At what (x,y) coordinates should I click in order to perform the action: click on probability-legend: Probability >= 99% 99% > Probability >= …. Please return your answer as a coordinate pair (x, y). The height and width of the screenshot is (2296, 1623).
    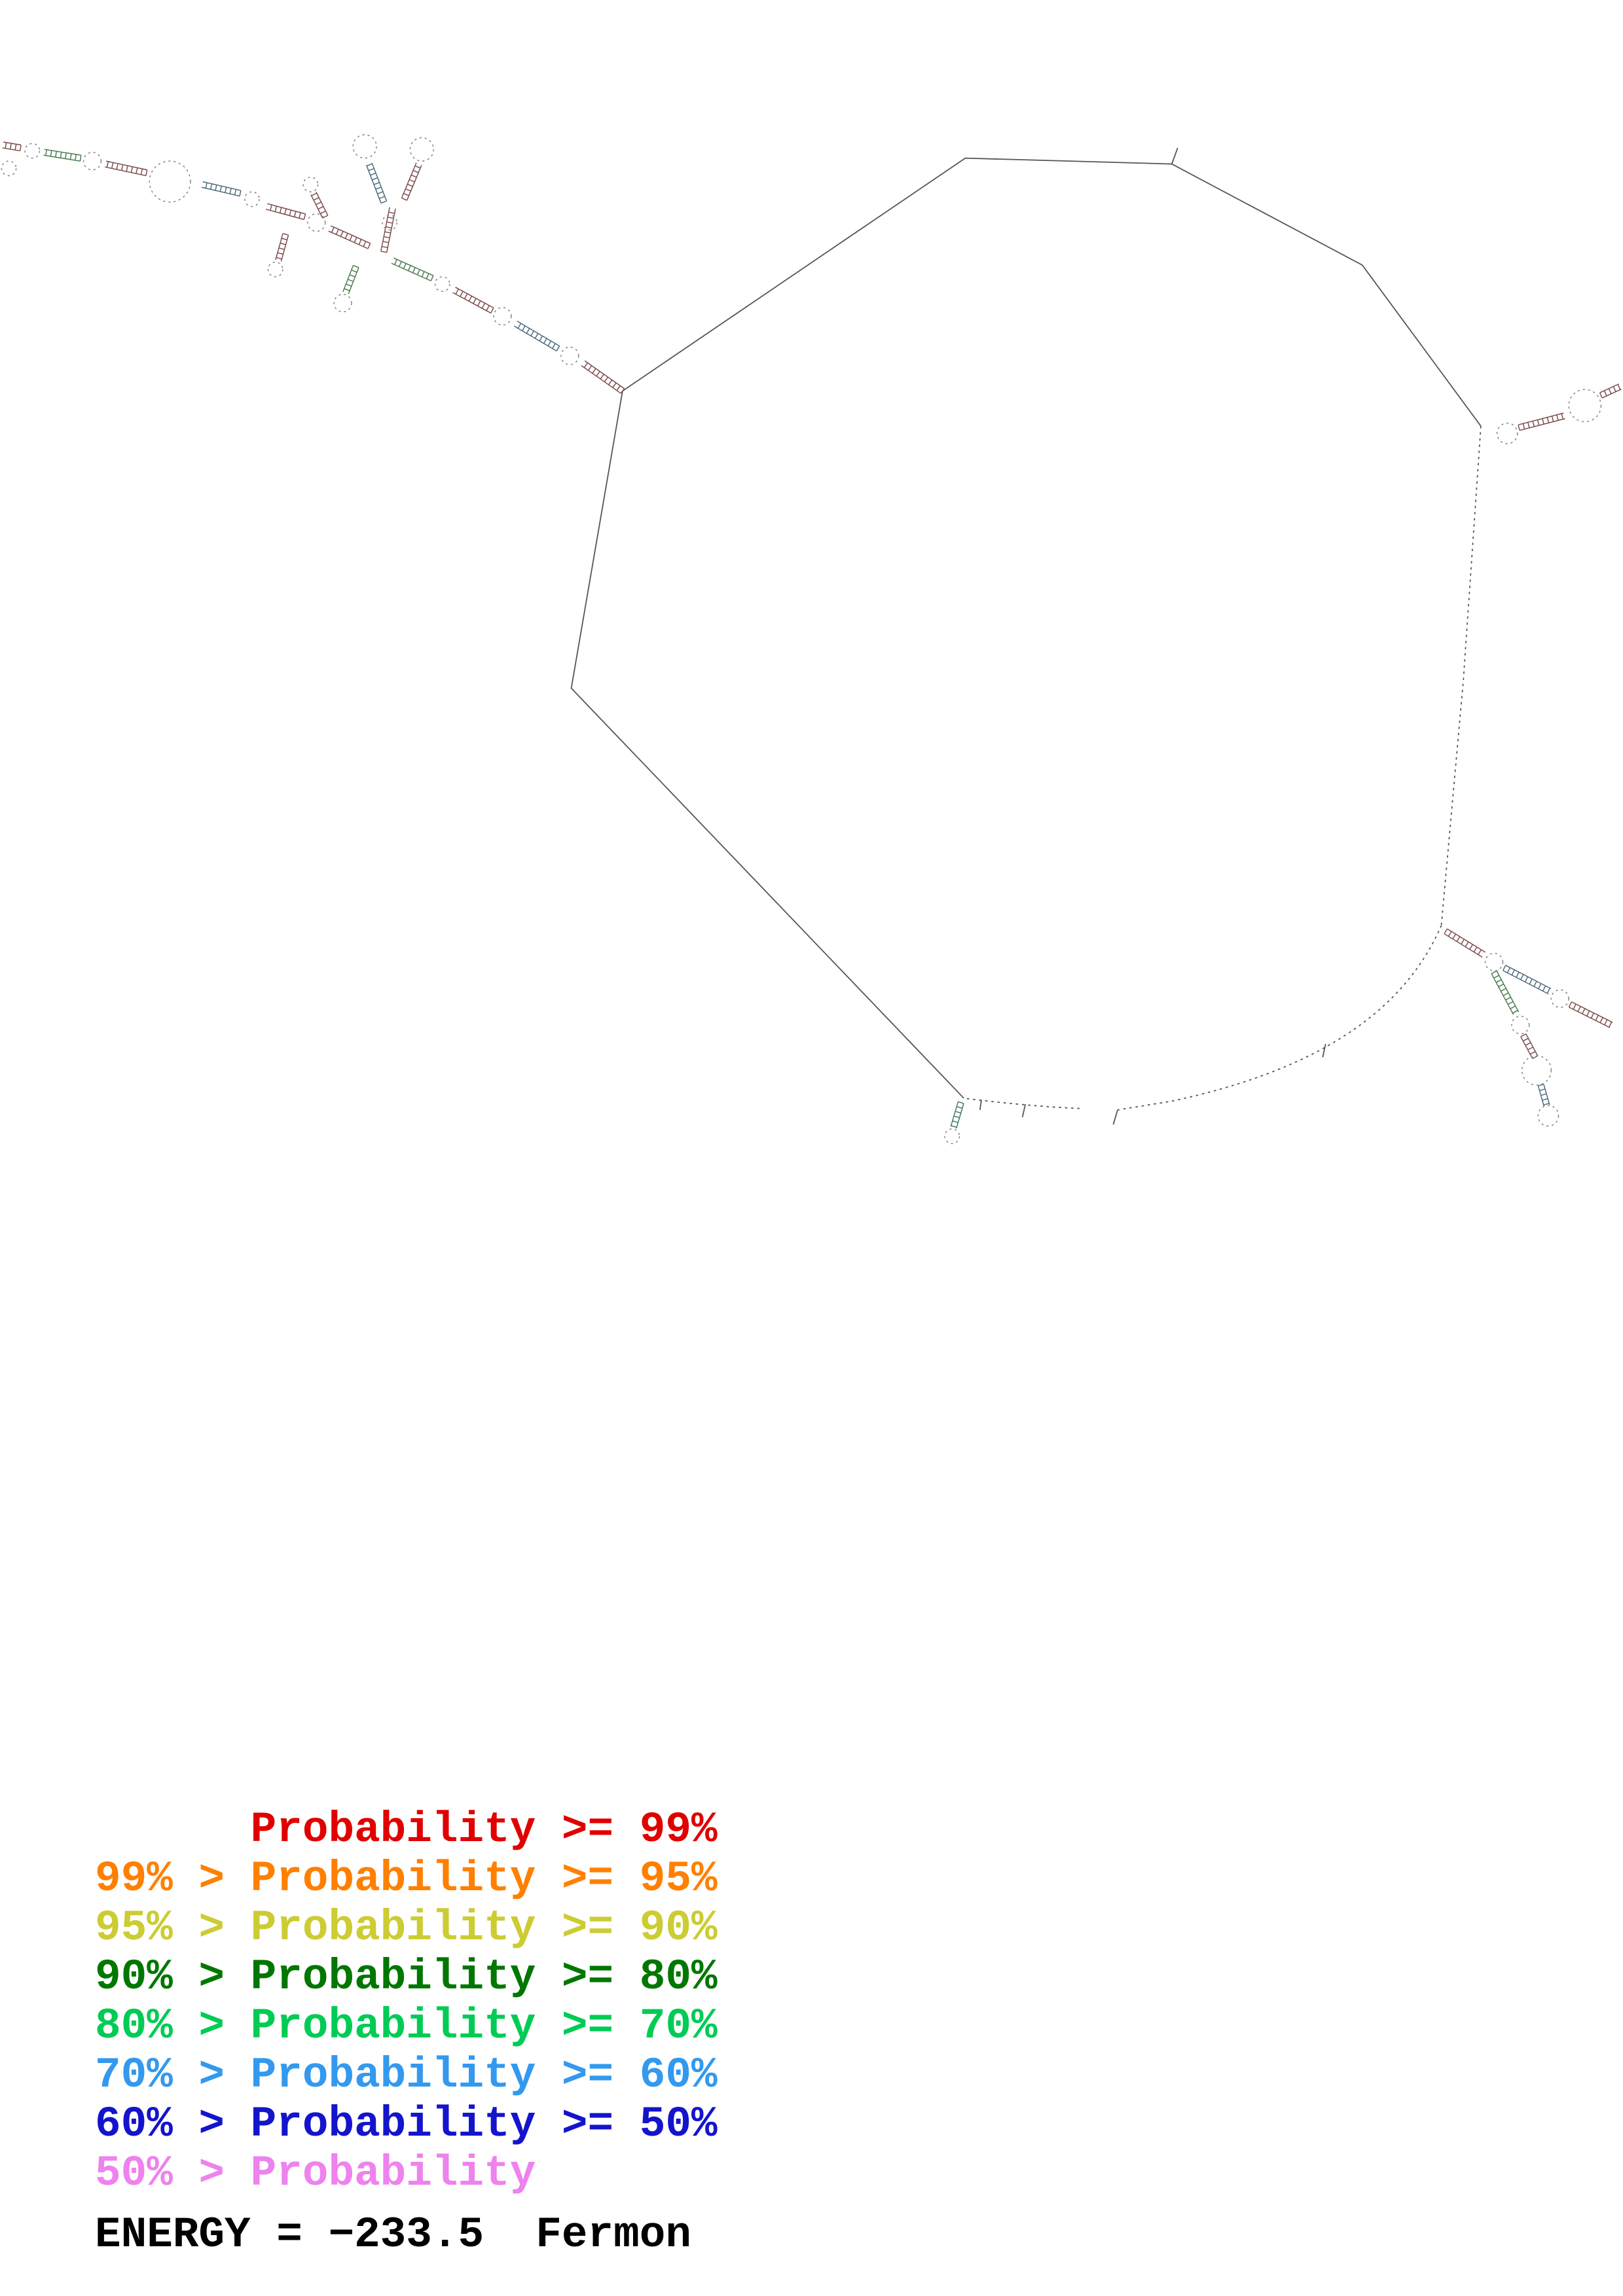
    Looking at the image, I should click on (406, 2032).